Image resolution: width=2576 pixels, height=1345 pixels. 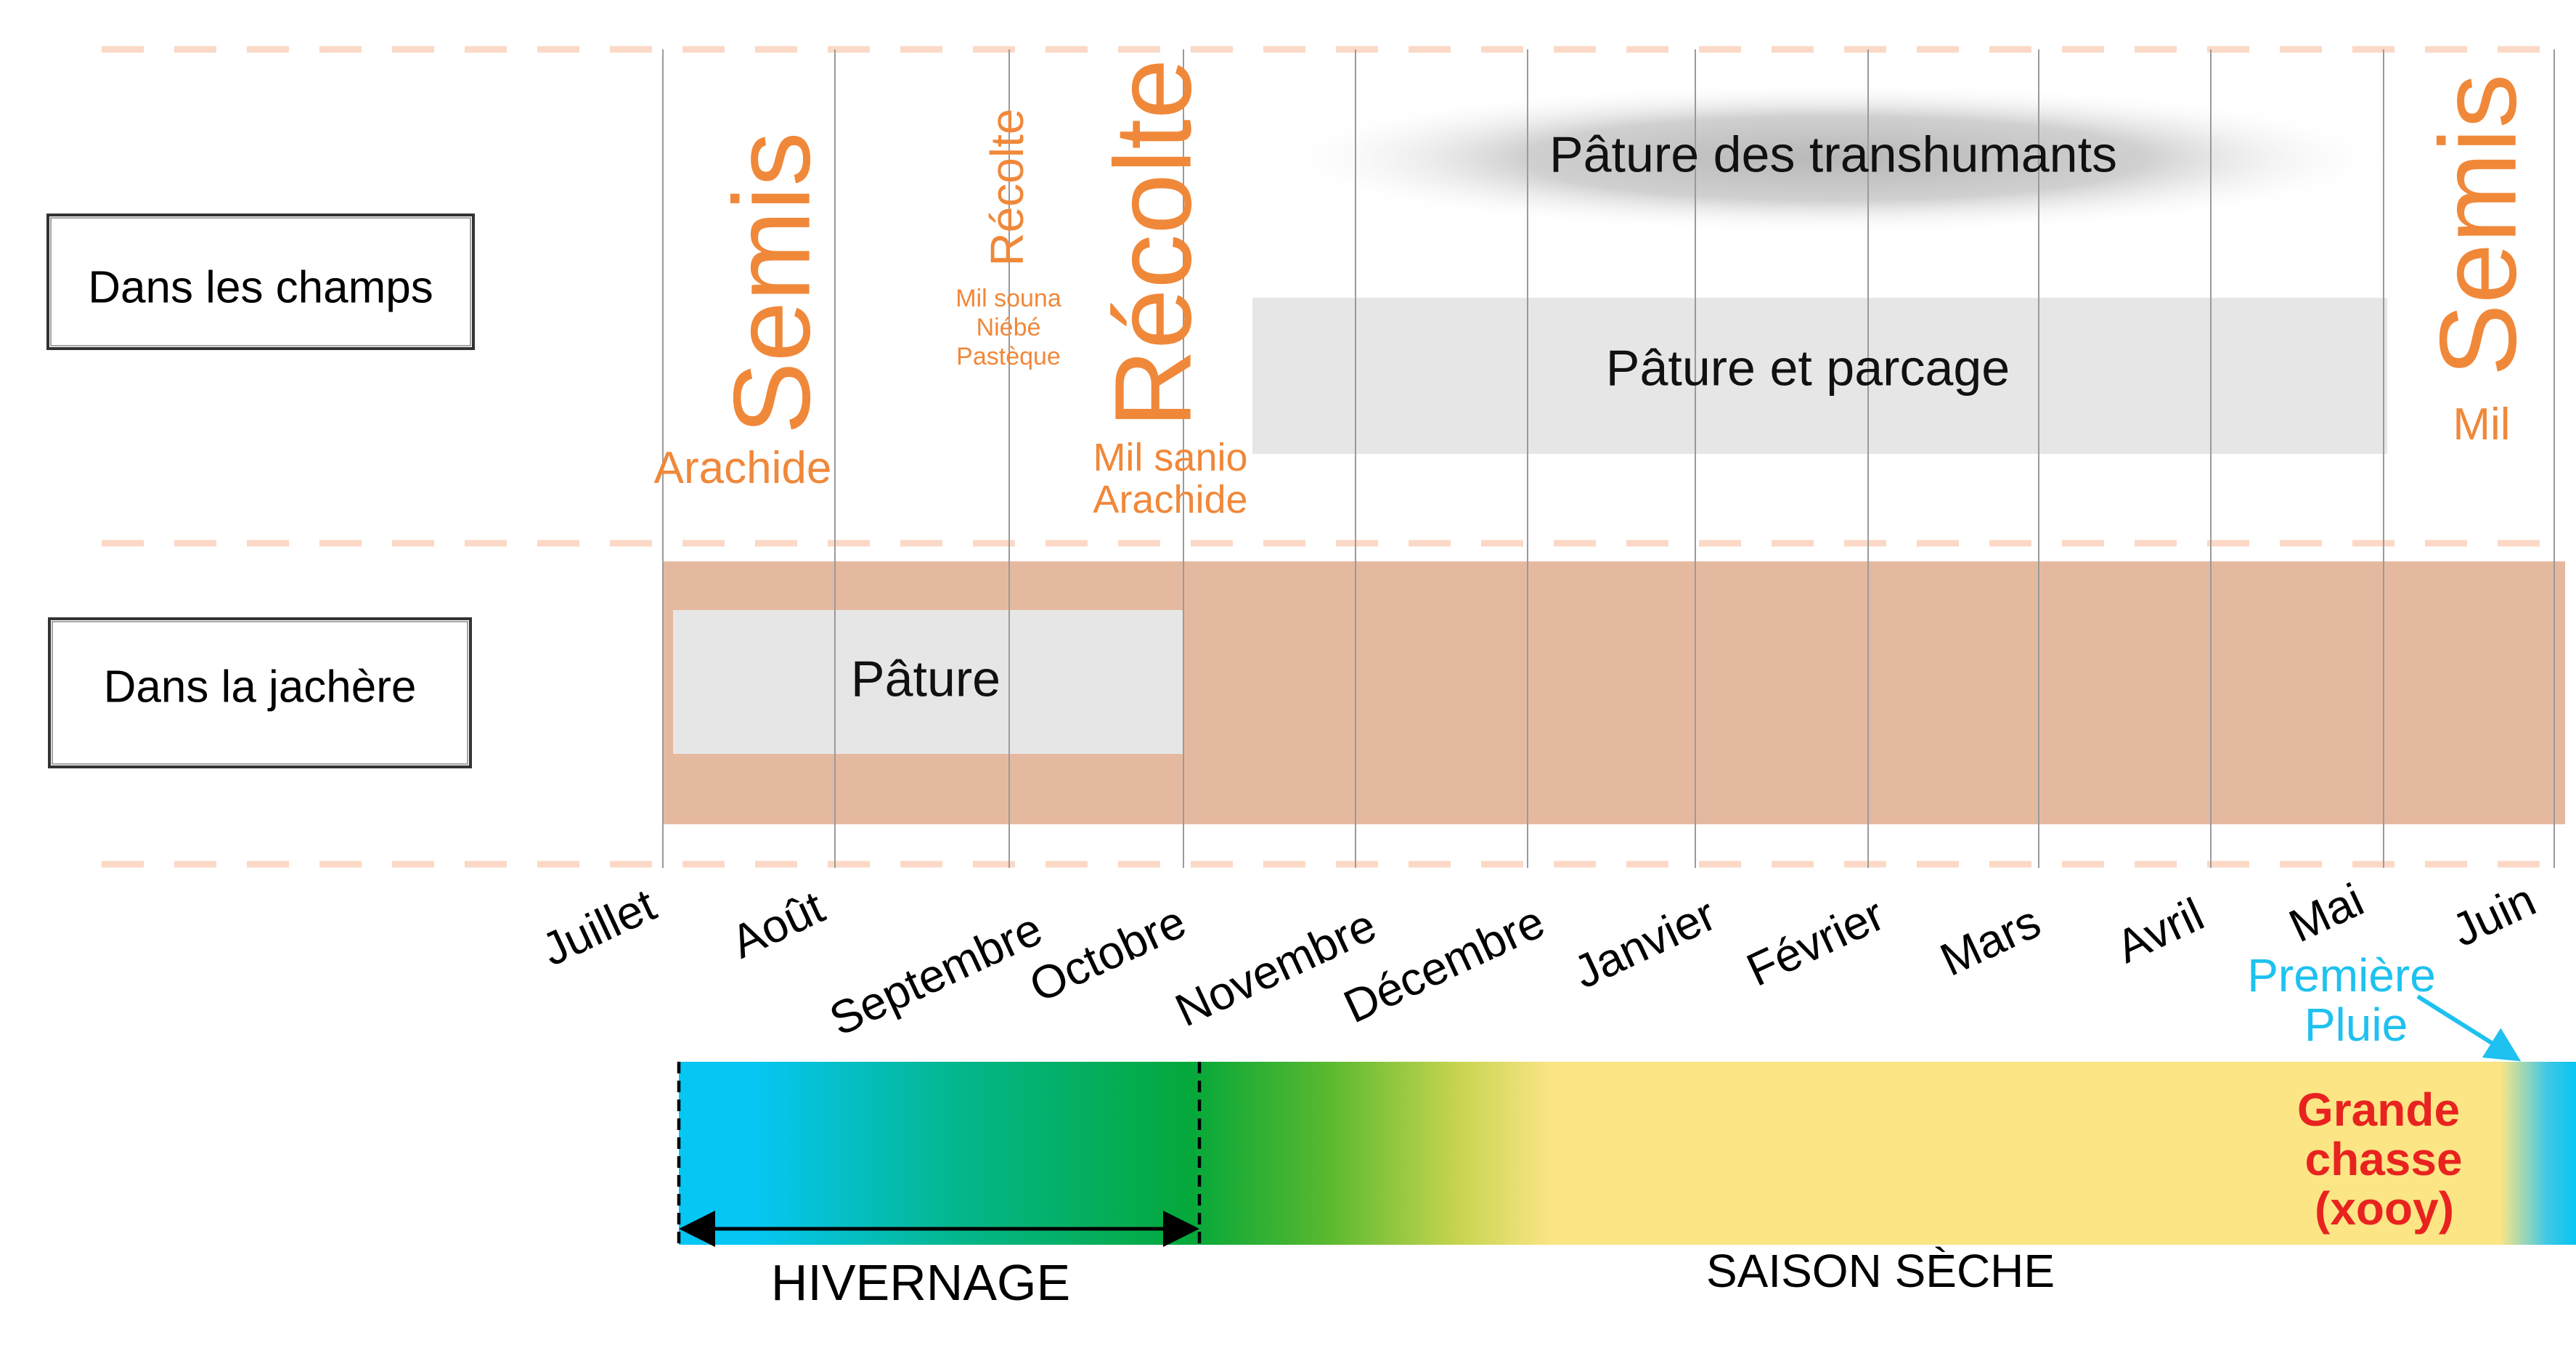 I want to click on event-semis-arachide: Semis, so click(x=772, y=283).